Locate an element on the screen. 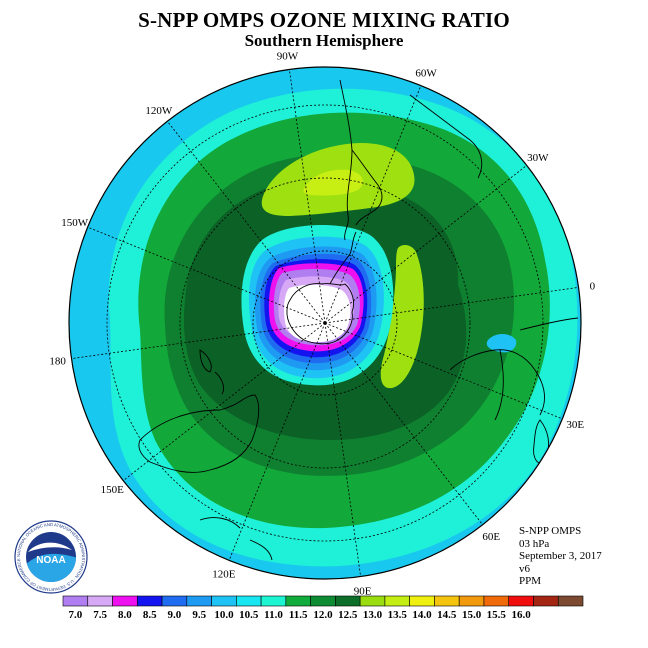 The height and width of the screenshot is (648, 648). africa-coastline is located at coordinates (514, 369).